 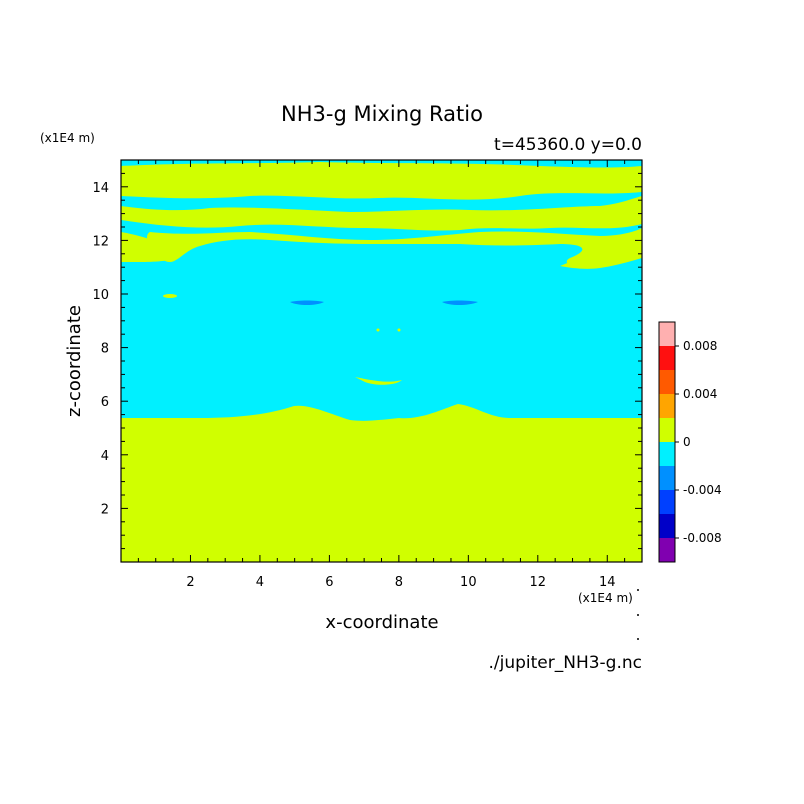 What do you see at coordinates (460, 302) in the screenshot?
I see `contour-lobe-right` at bounding box center [460, 302].